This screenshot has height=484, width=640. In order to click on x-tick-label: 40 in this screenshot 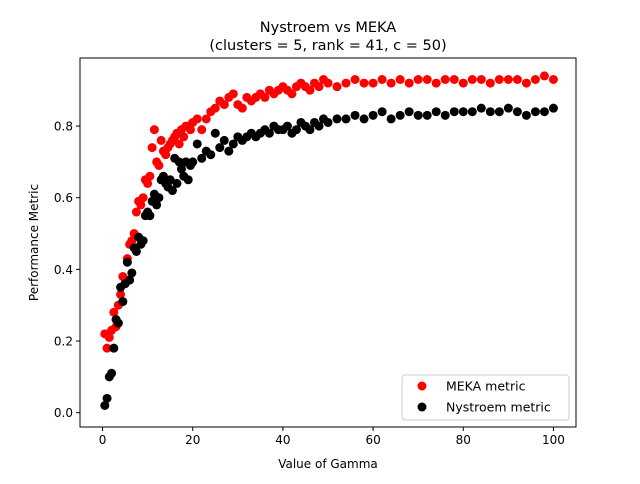, I will do `click(282, 440)`.